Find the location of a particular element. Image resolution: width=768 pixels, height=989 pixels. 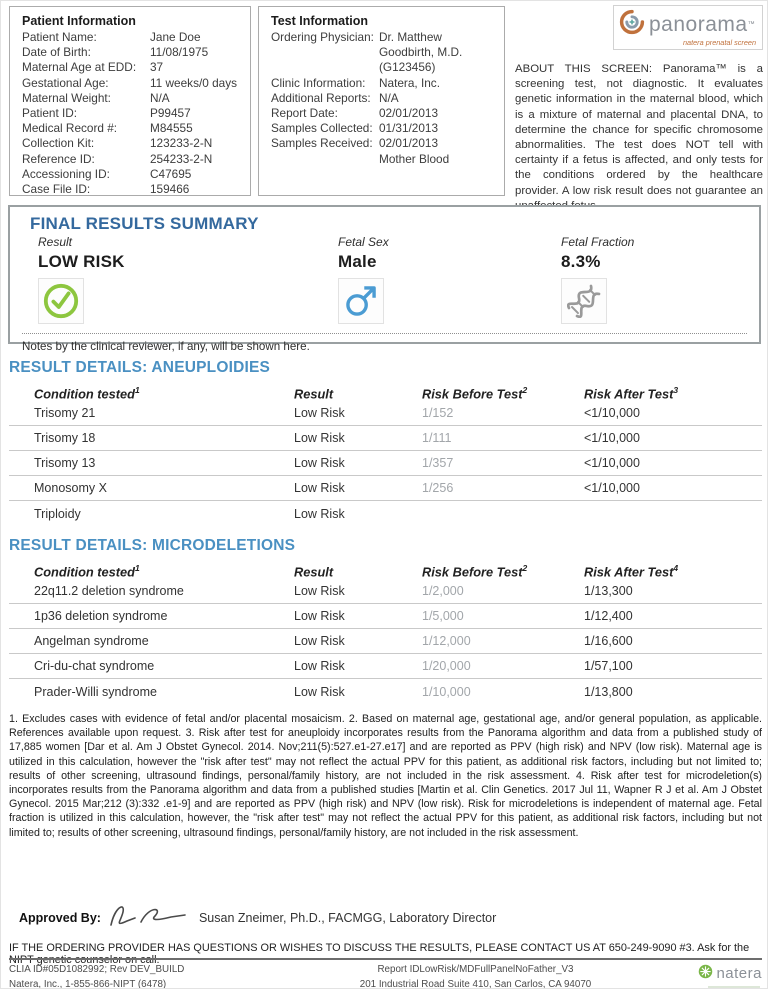

summary-result-col: Result LOW RISK is located at coordinates (188, 279).